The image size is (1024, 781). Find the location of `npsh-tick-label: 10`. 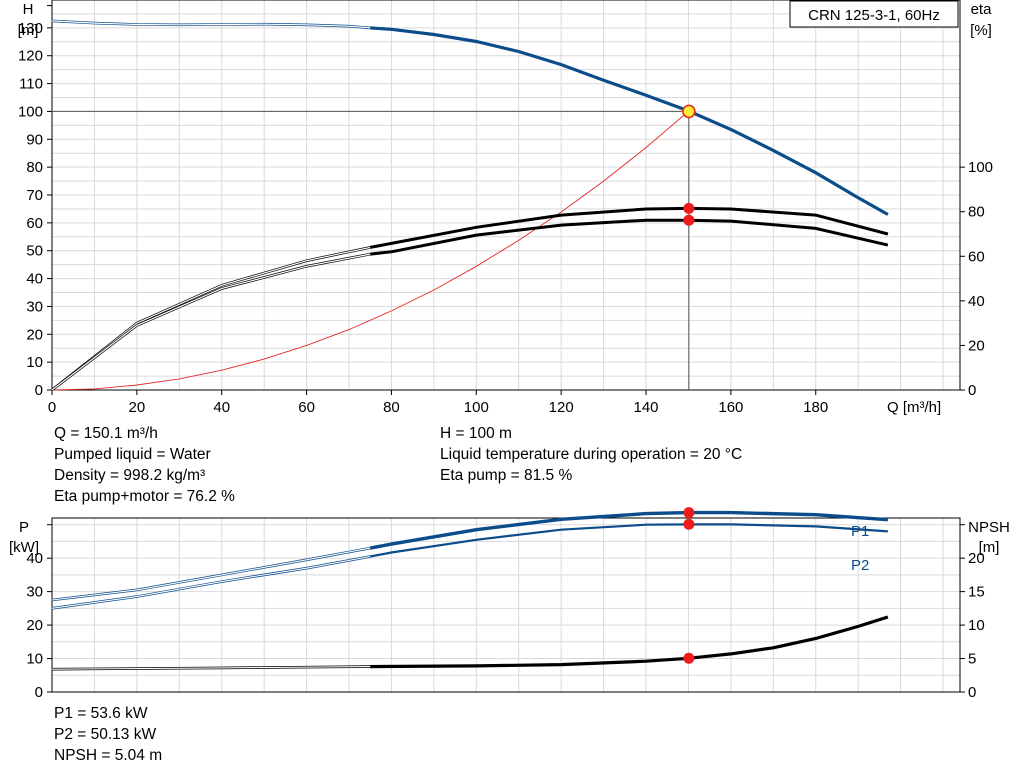

npsh-tick-label: 10 is located at coordinates (976, 625).